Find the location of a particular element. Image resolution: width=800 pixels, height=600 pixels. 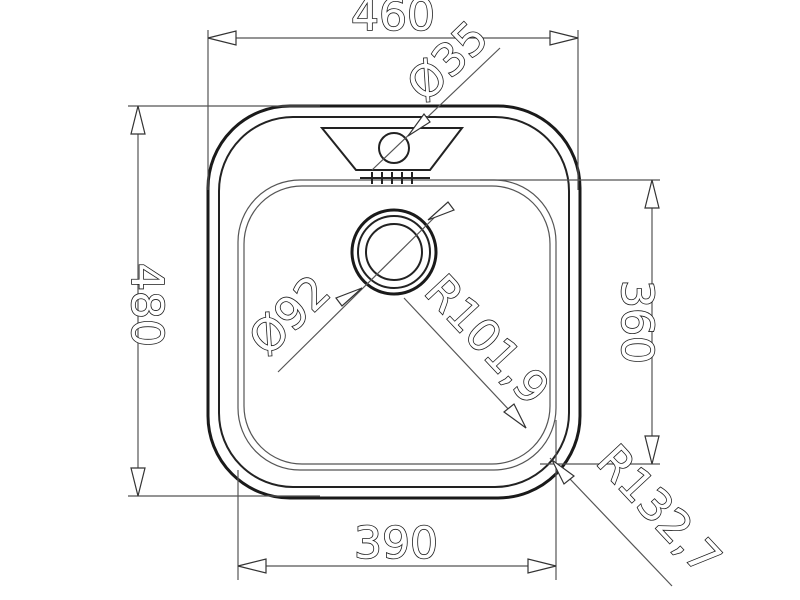

dimension-460-label: 460 is located at coordinates (393, 20).